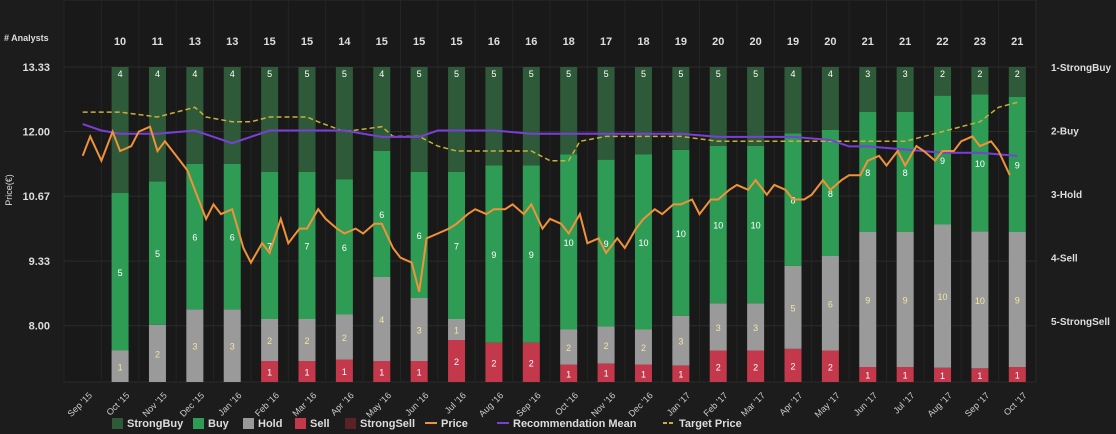 The width and height of the screenshot is (1116, 434). What do you see at coordinates (120, 42) in the screenshot?
I see `analyst-count: 10` at bounding box center [120, 42].